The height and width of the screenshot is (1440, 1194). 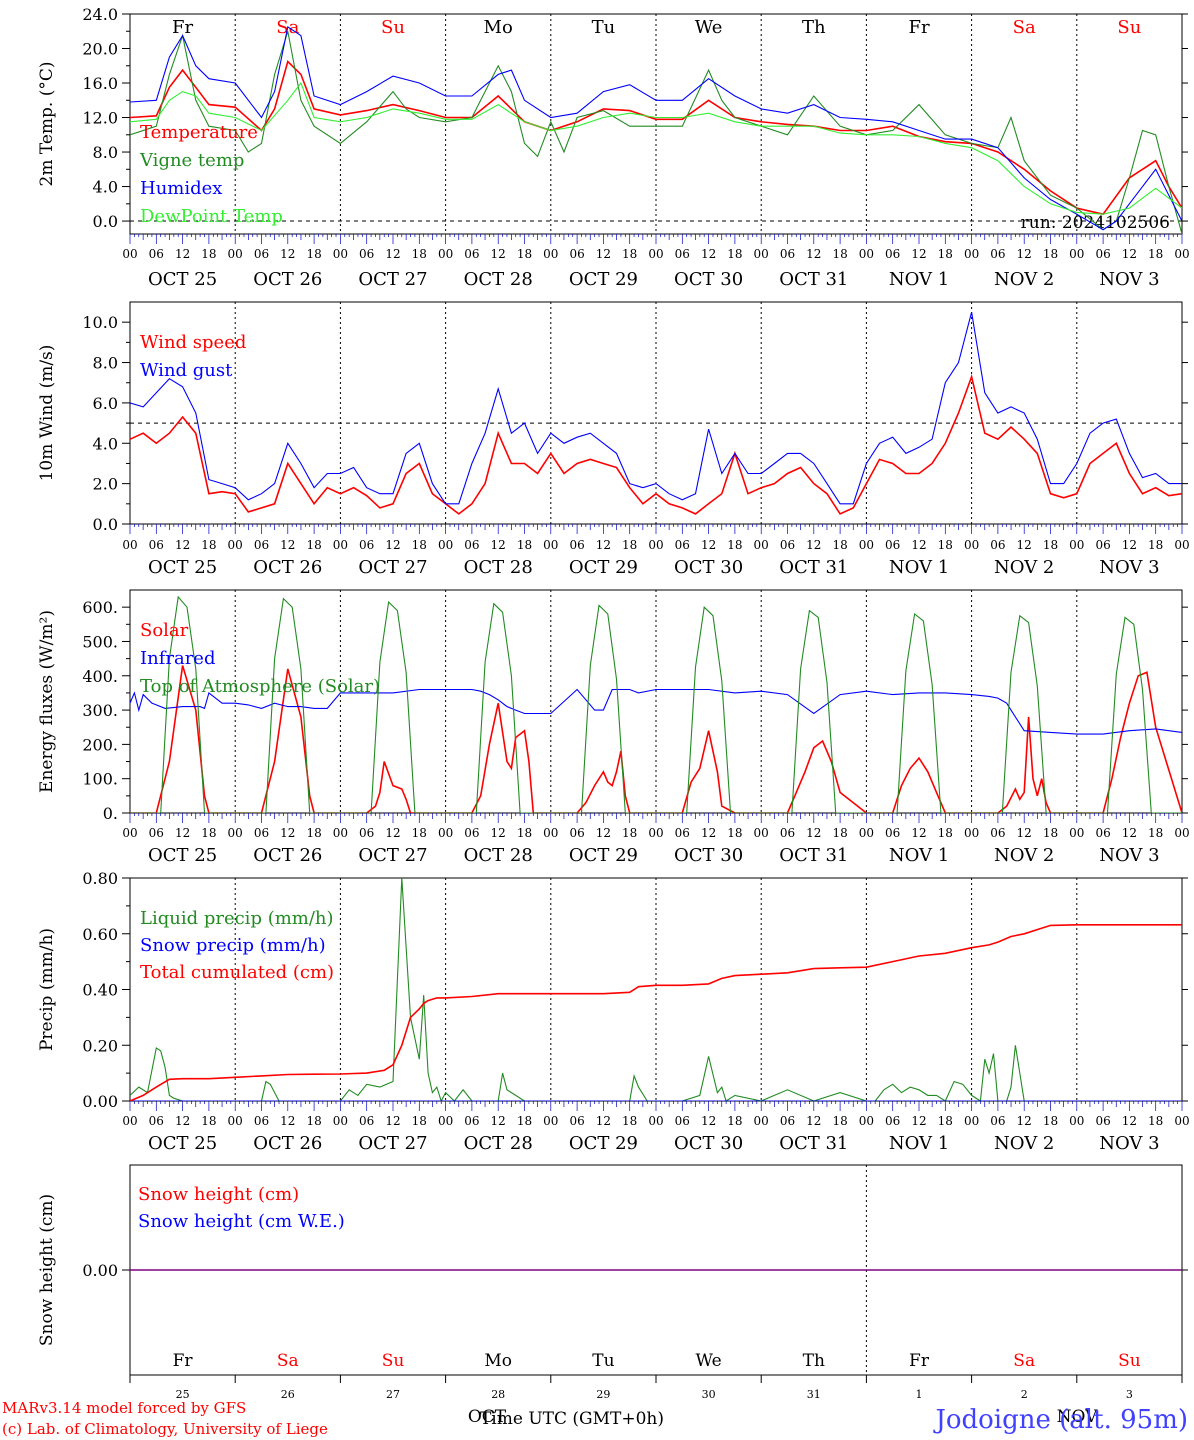 What do you see at coordinates (105, 524) in the screenshot?
I see `y-tick-label: 0.0` at bounding box center [105, 524].